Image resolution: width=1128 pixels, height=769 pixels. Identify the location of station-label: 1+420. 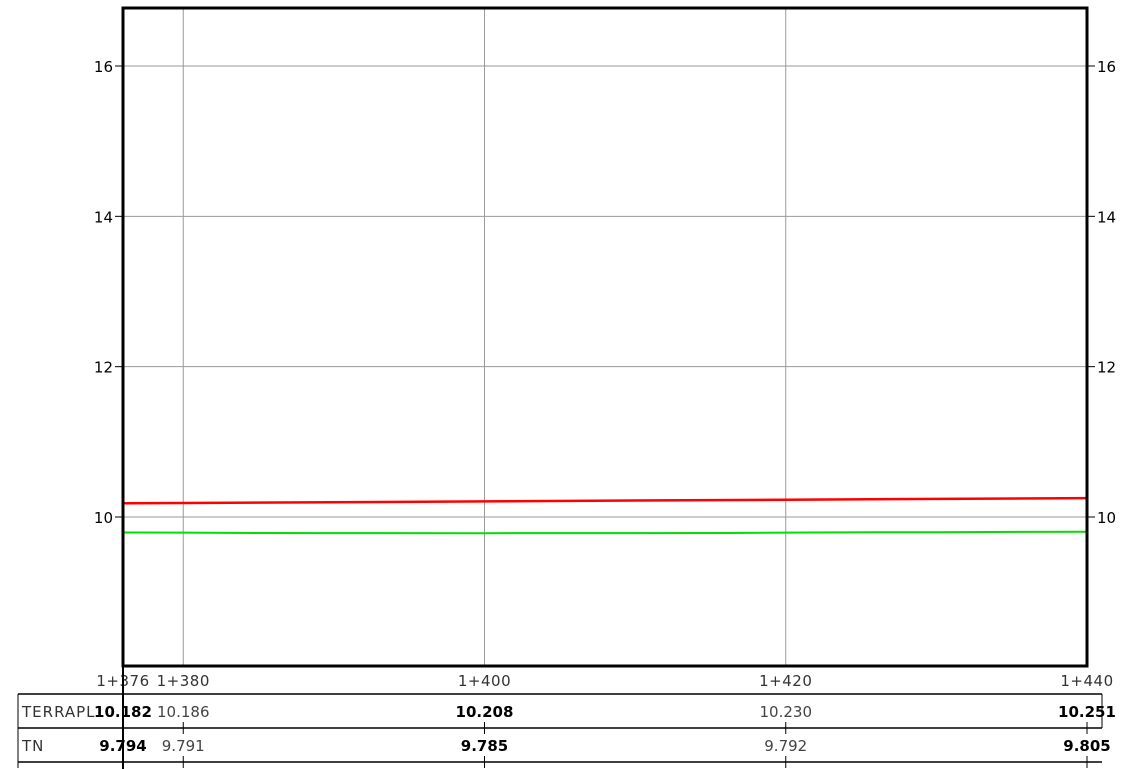
(785, 681).